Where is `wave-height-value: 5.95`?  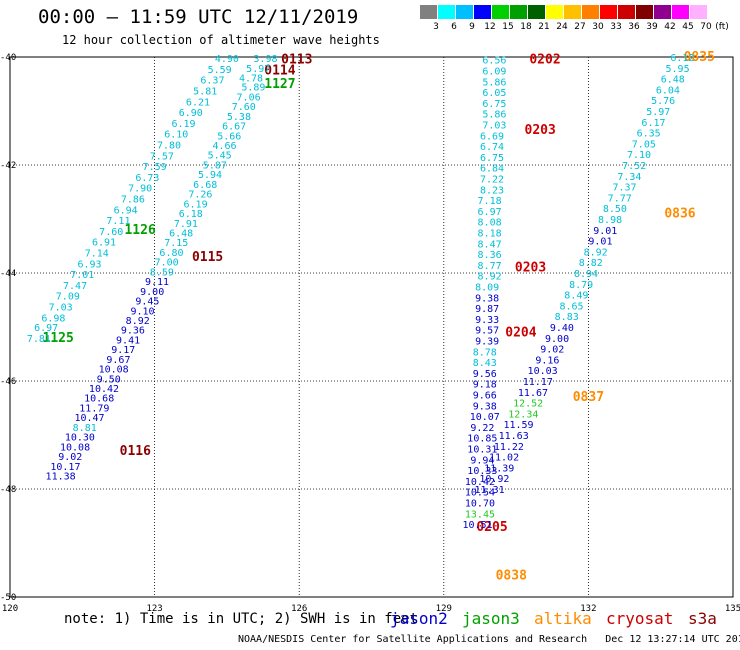
wave-height-value: 5.95 is located at coordinates (678, 69).